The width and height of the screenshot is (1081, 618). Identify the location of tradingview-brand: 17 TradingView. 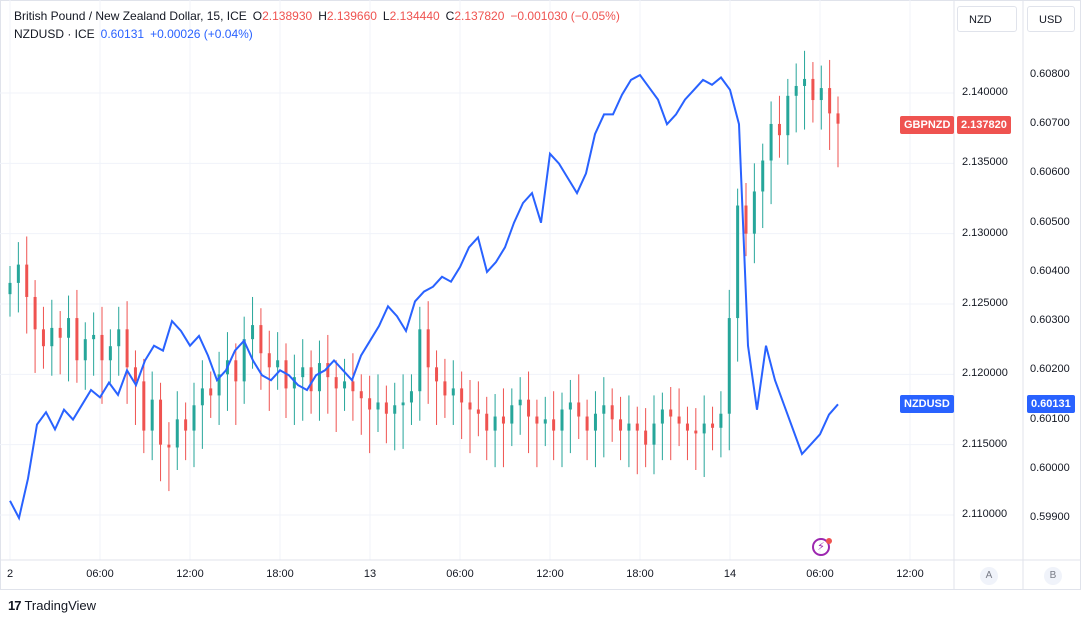
(52, 605).